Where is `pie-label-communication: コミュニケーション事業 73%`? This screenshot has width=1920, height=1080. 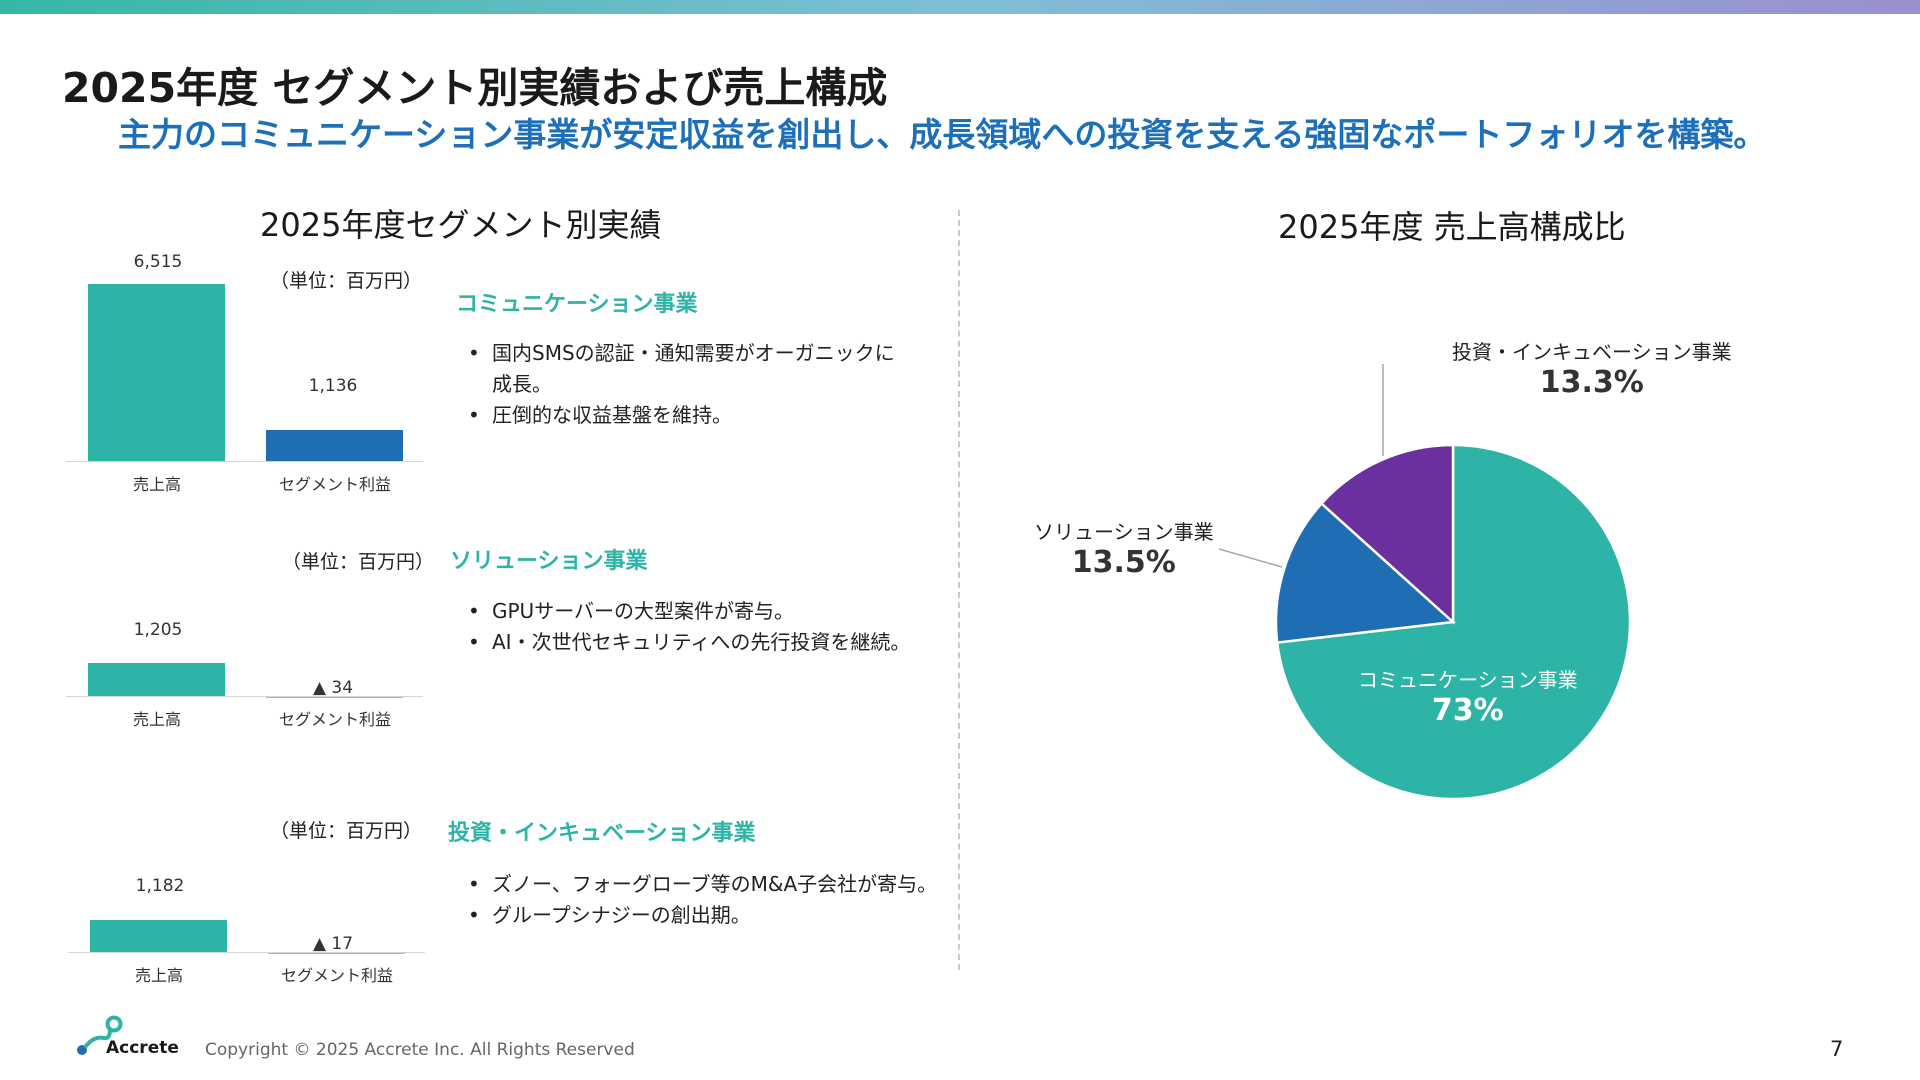
pie-label-communication: コミュニケーション事業 73% is located at coordinates (1468, 696).